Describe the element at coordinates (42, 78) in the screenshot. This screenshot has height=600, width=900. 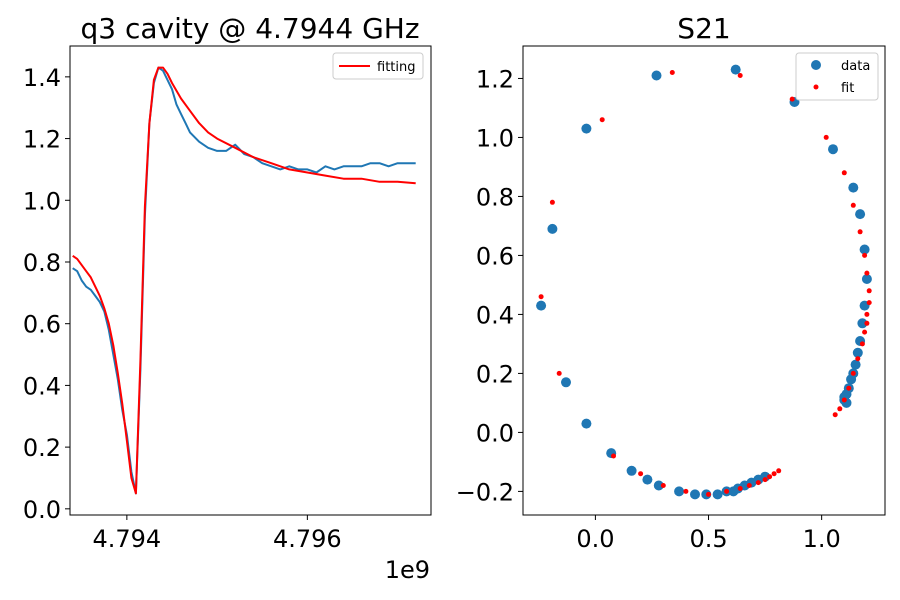
I see `left-y-tick-label: 1.4` at that location.